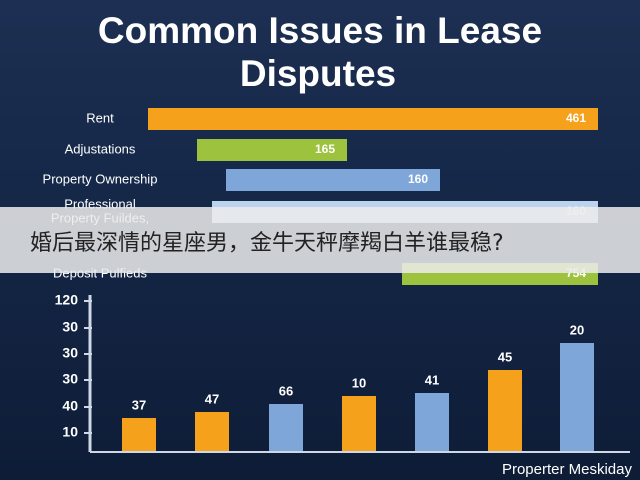 The image size is (640, 480). I want to click on column-value: 45, so click(505, 356).